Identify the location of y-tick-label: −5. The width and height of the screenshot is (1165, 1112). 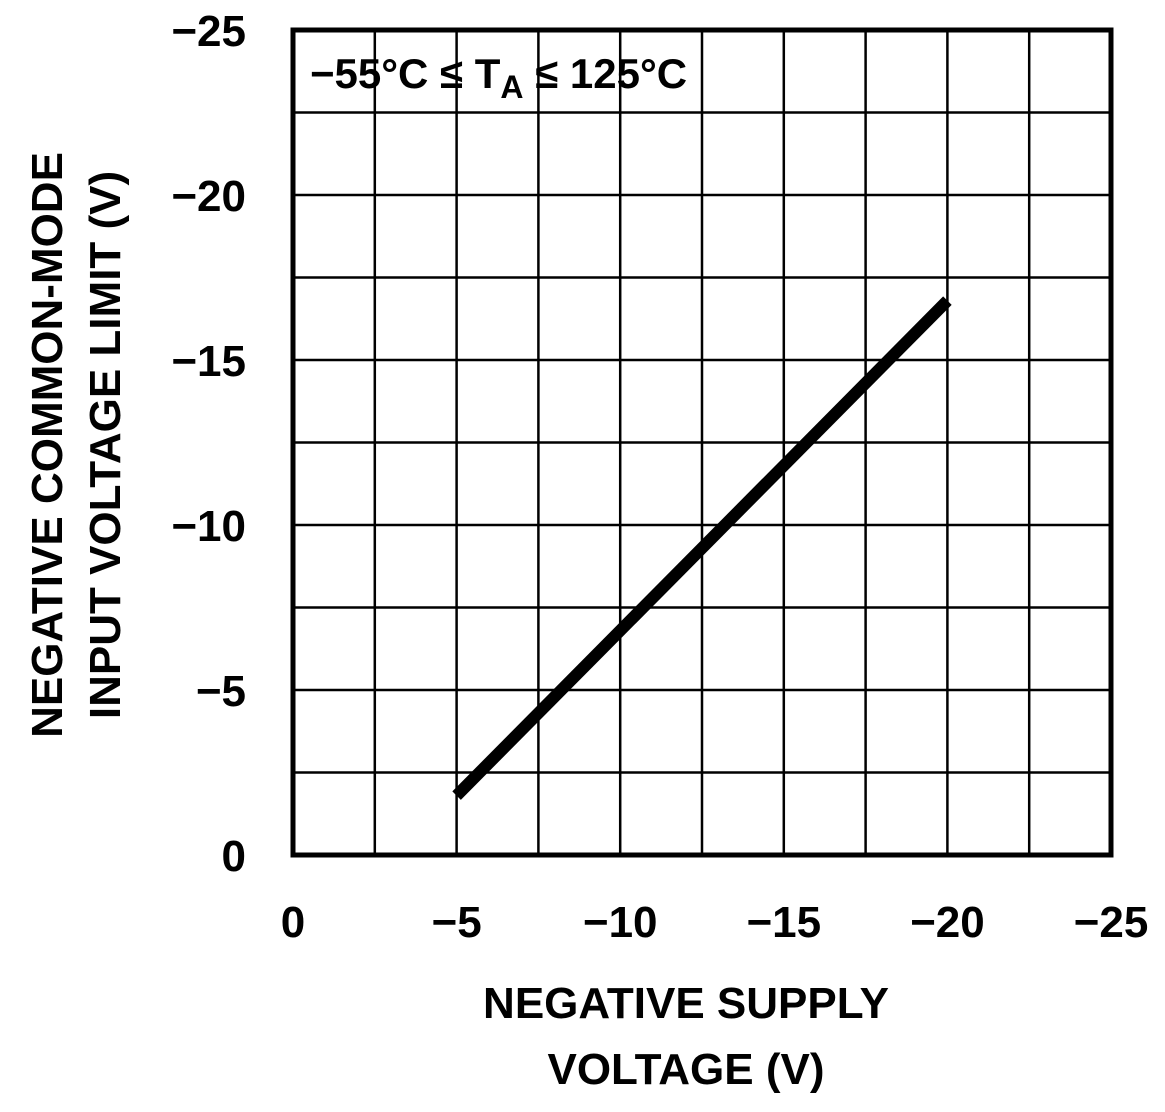
(221, 691).